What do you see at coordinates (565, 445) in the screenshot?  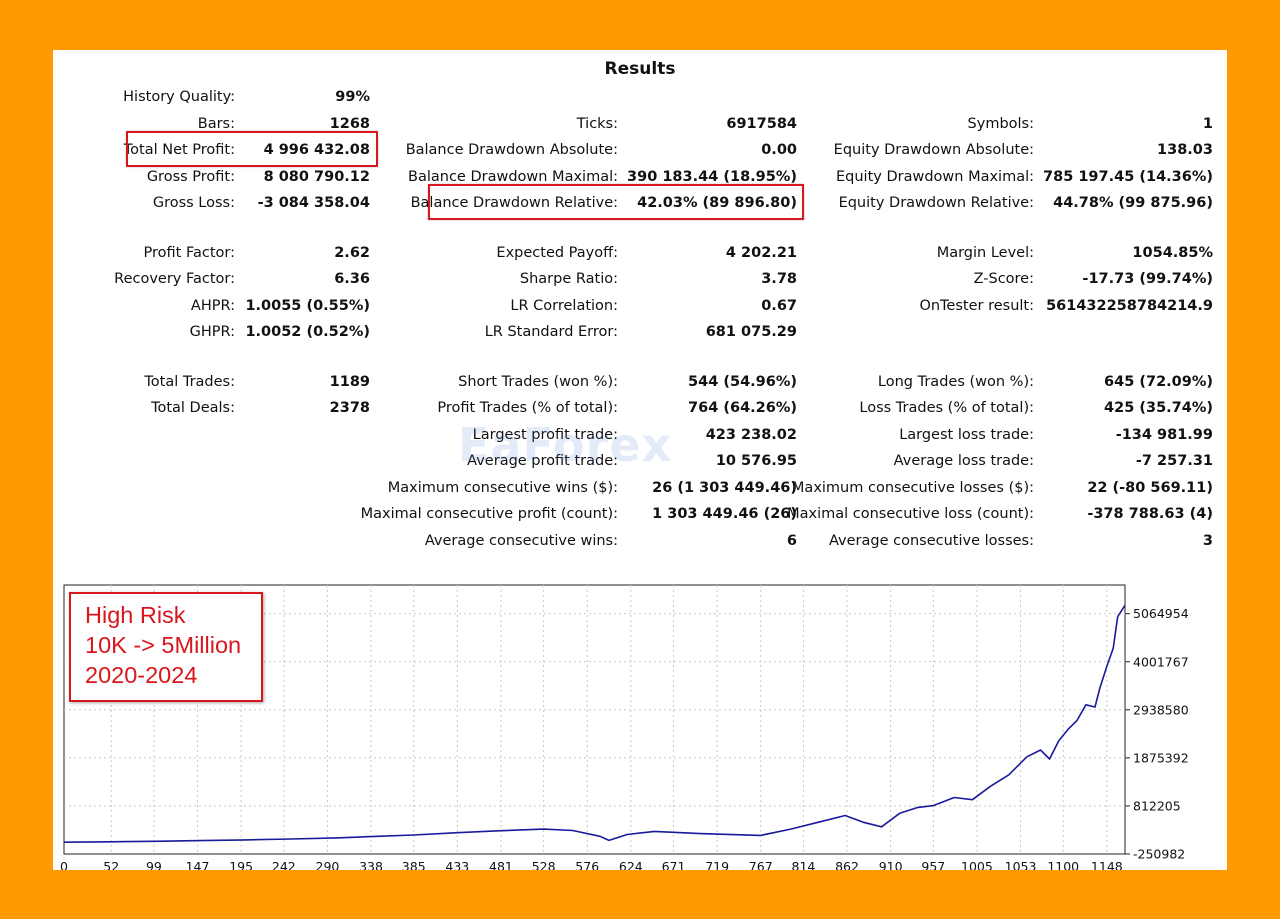 I see `watermark-logo: EaForex` at bounding box center [565, 445].